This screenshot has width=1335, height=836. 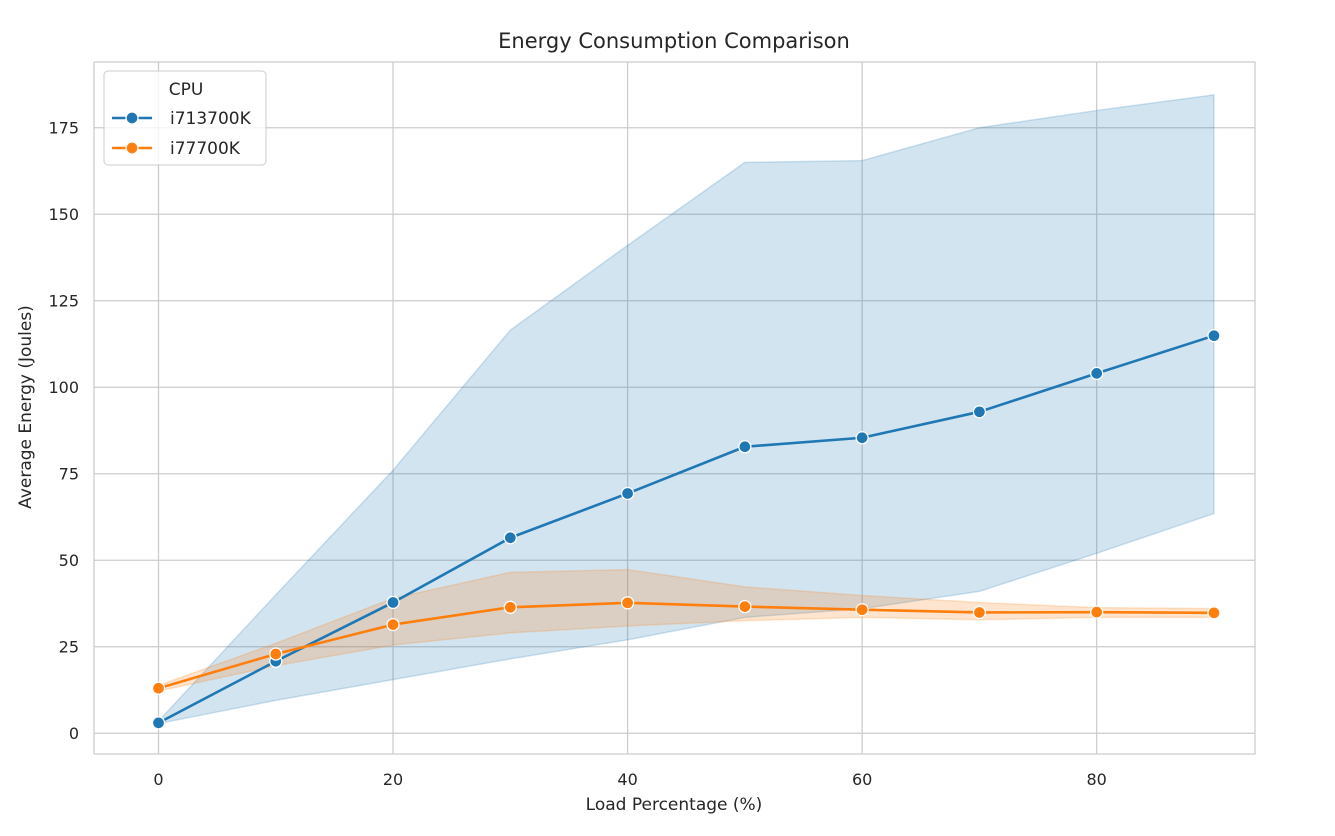 What do you see at coordinates (63, 387) in the screenshot?
I see `y-tick-label: 100` at bounding box center [63, 387].